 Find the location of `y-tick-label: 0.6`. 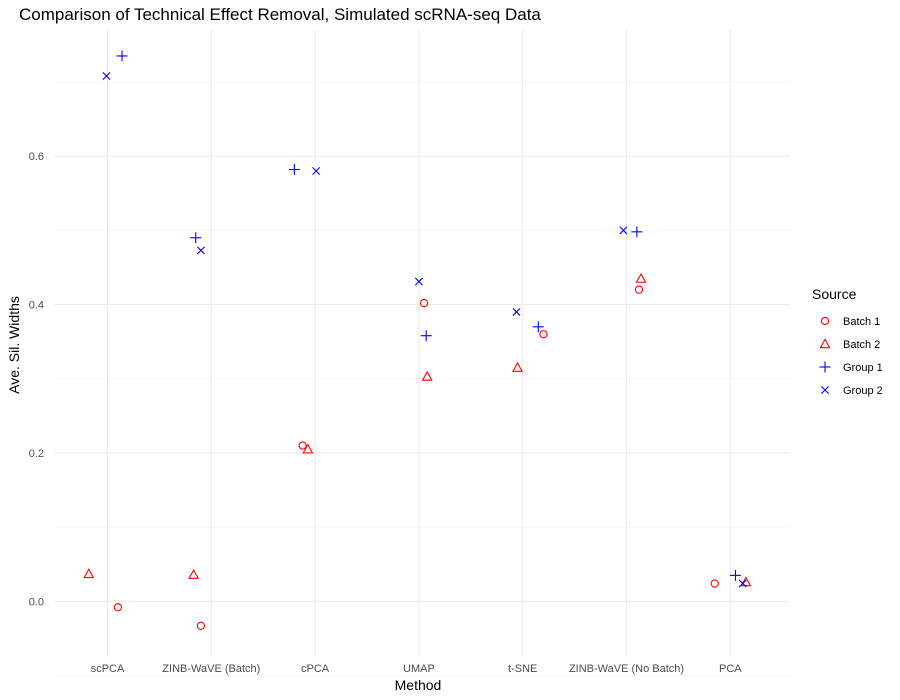

y-tick-label: 0.6 is located at coordinates (36, 157).